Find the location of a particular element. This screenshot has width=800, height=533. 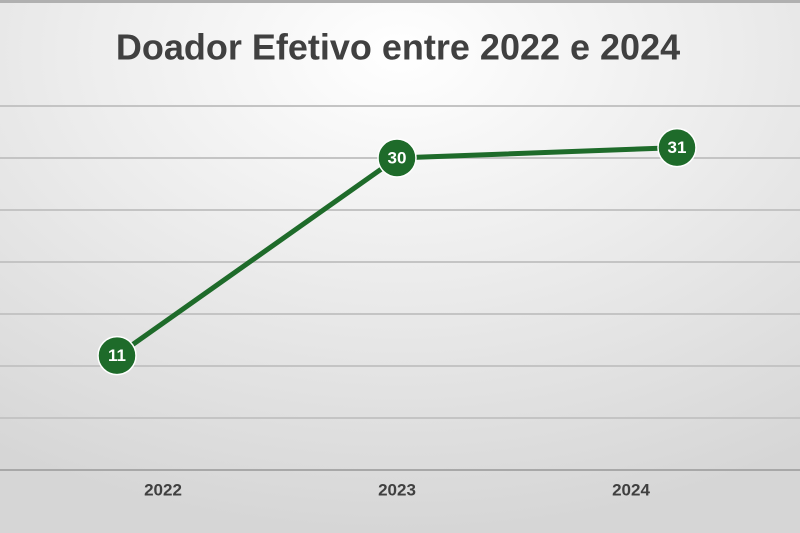

data-label: 30 is located at coordinates (397, 157).